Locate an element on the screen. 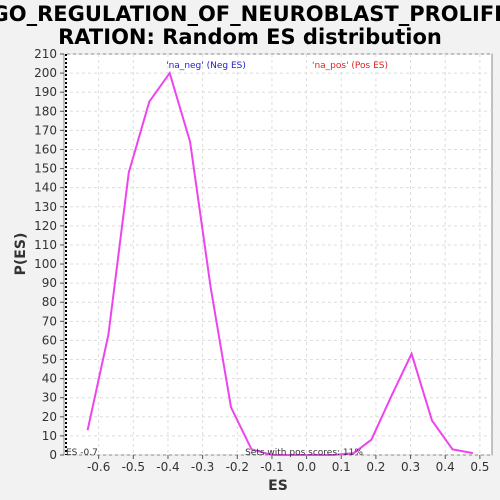  x-tick-label: -0.6 is located at coordinates (98, 467).